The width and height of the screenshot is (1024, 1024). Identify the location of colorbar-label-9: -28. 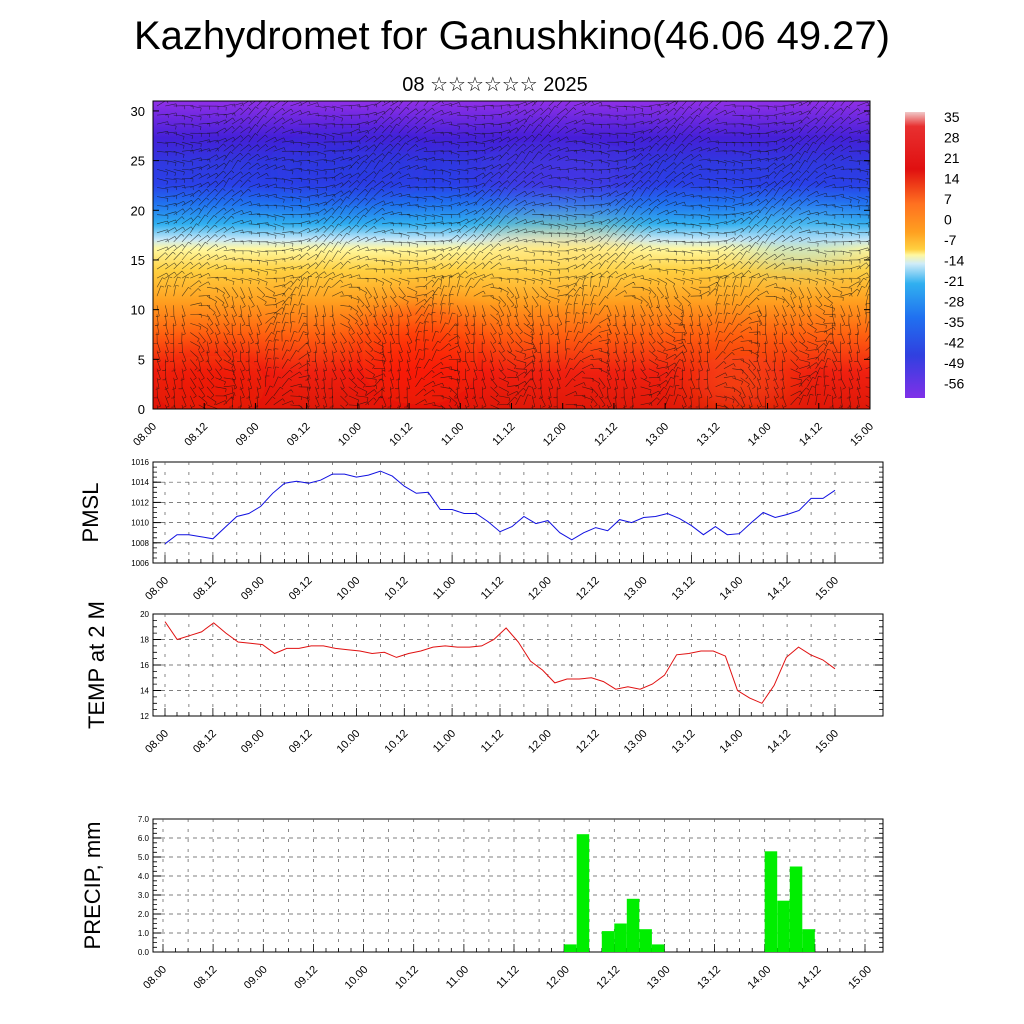
(954, 302).